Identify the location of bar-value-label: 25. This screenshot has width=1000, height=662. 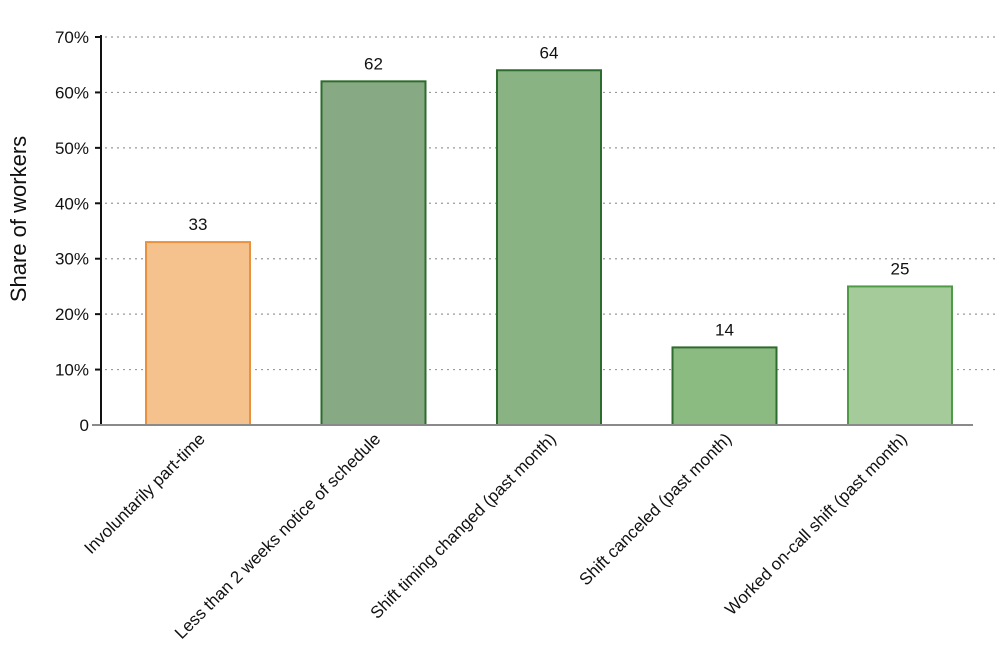
(900, 268).